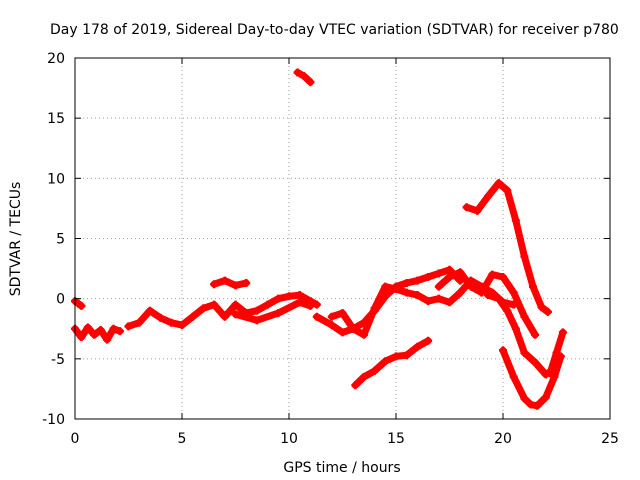 The image size is (640, 480). Describe the element at coordinates (16, 239) in the screenshot. I see `y-axis-label: SDTVAR / TECUs` at that location.